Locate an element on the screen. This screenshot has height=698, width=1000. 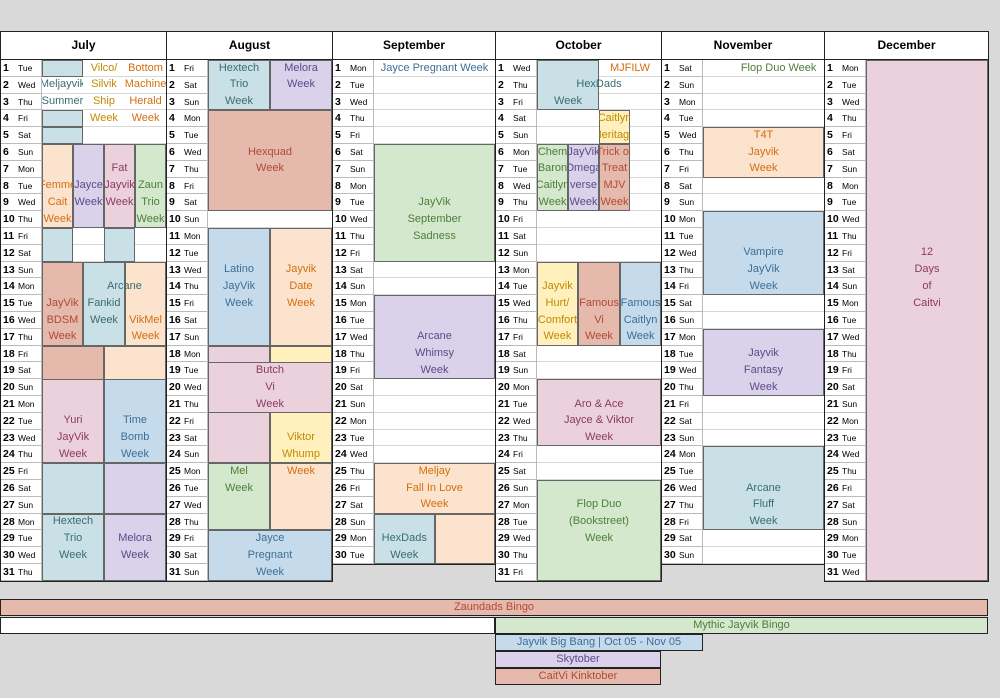
event-label: BDSM is located at coordinates (62, 319).